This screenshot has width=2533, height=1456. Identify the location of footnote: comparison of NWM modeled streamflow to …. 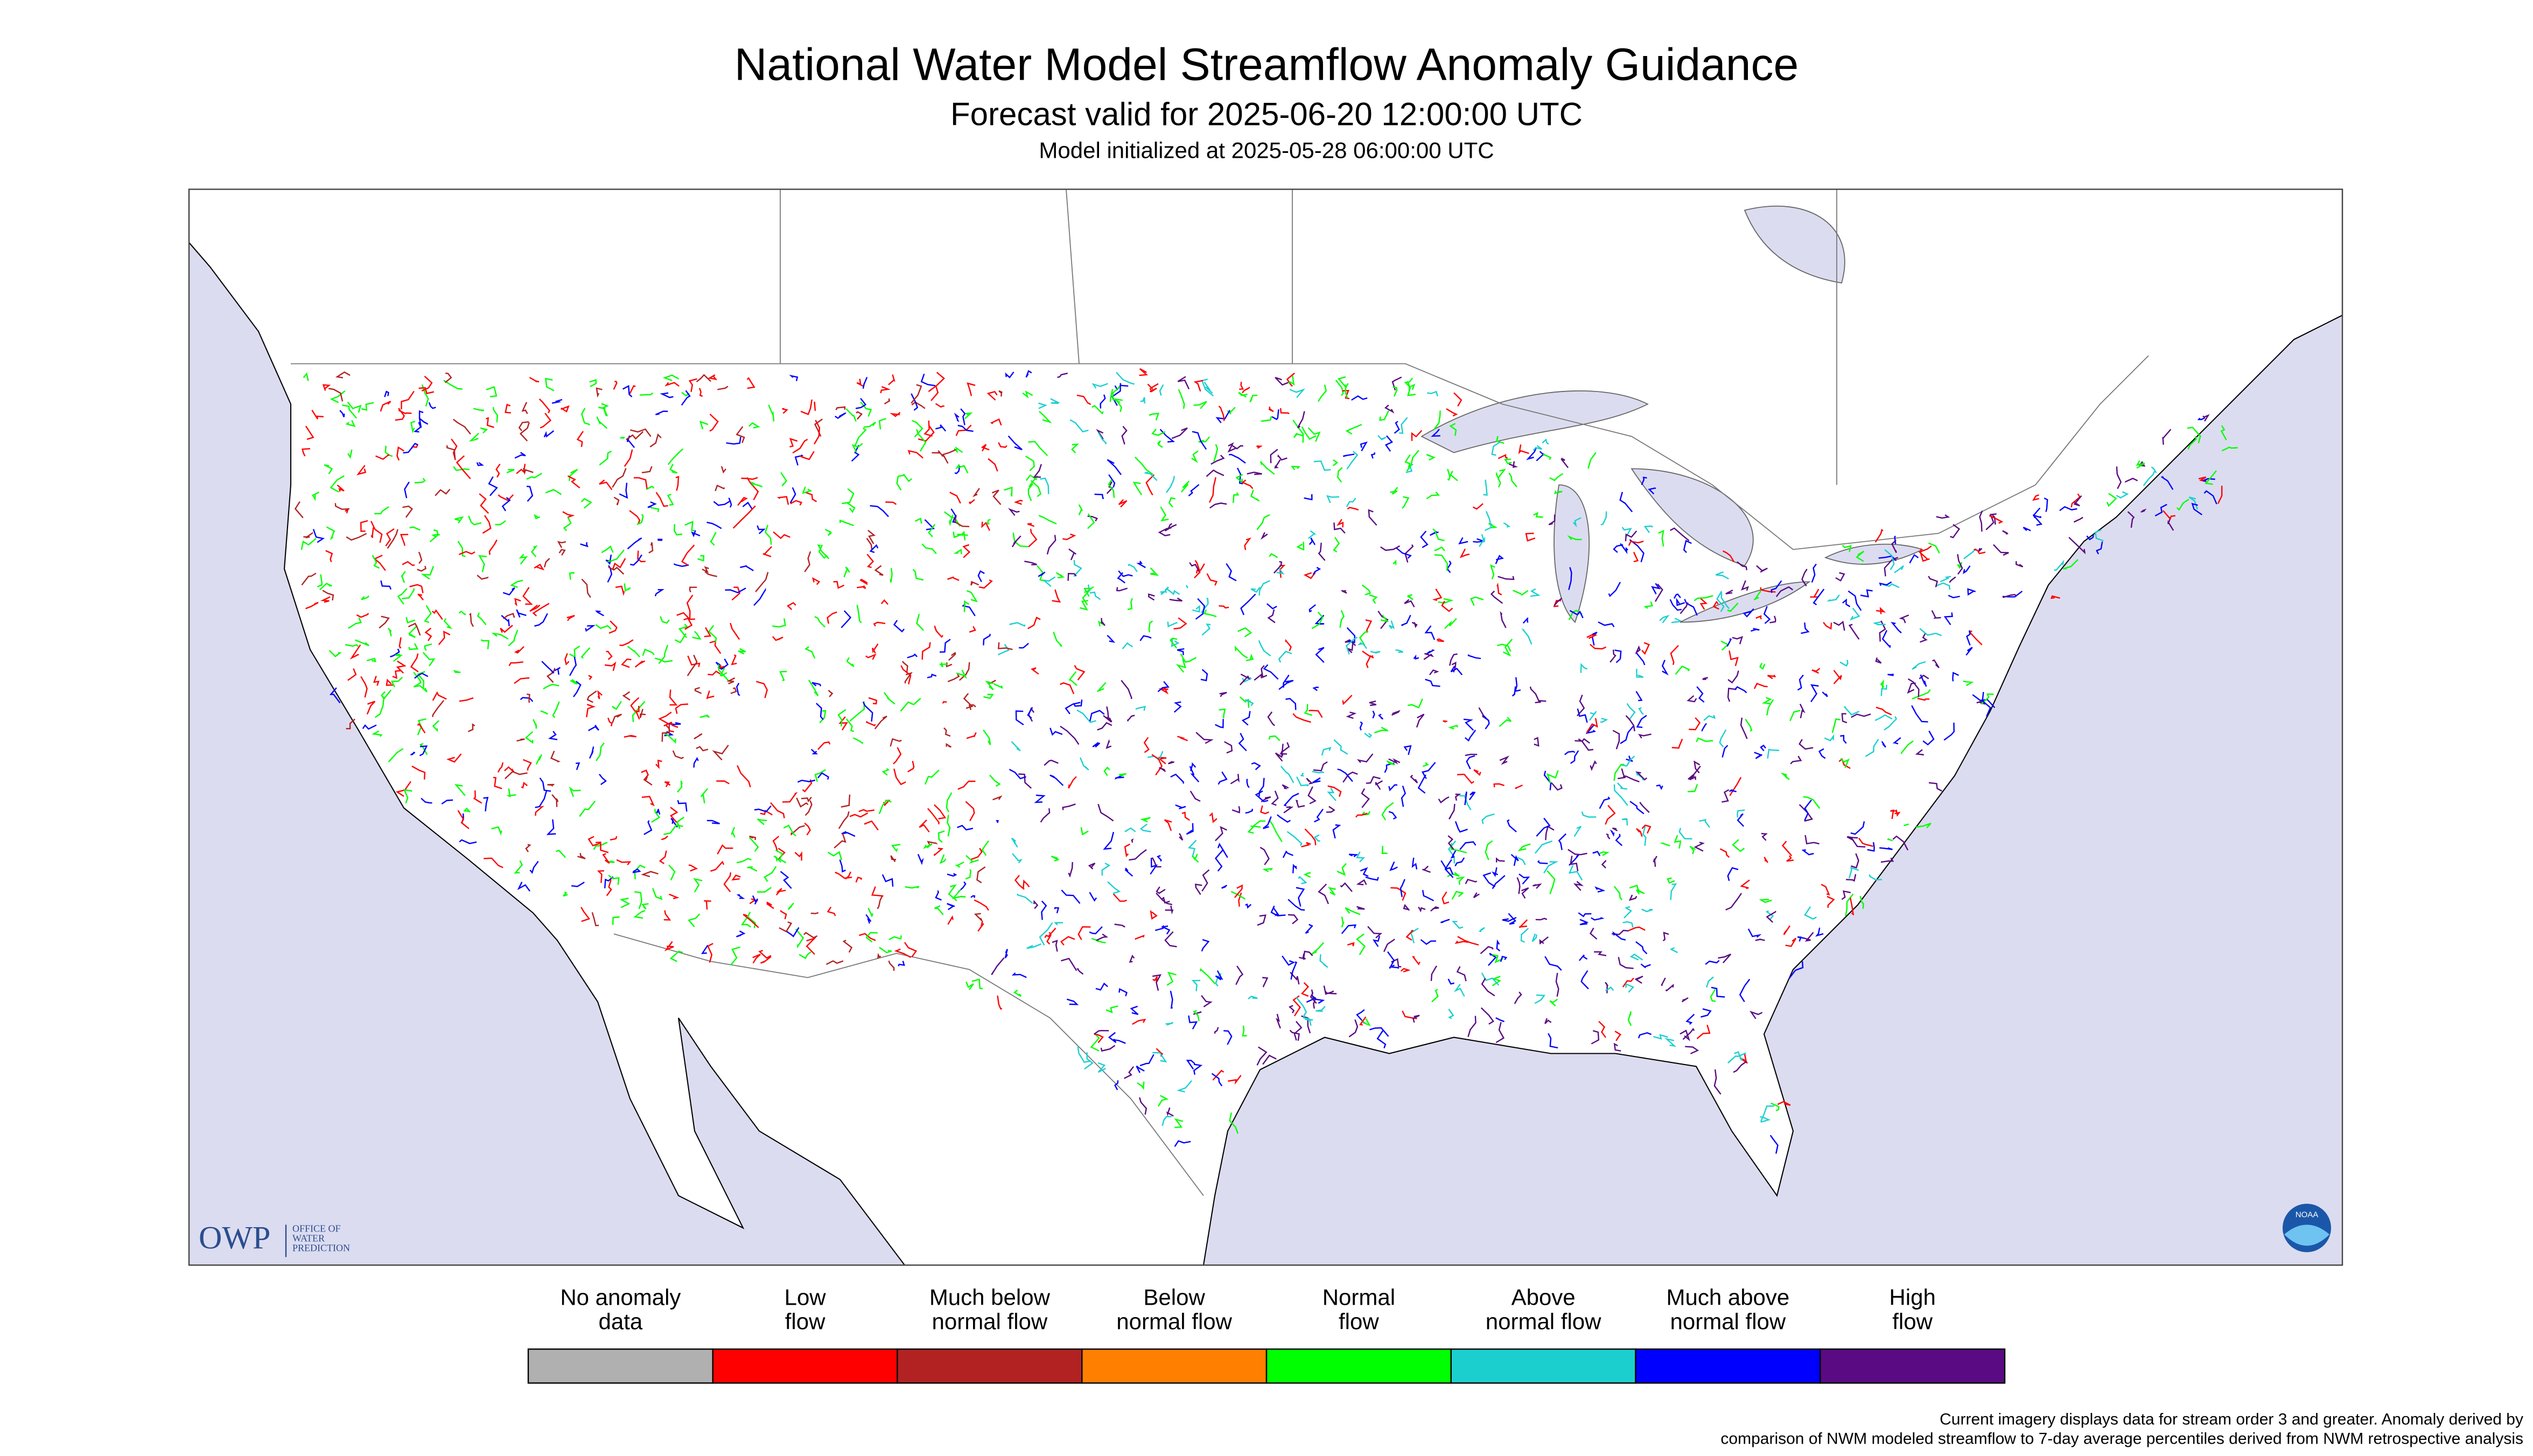
(2121, 1438).